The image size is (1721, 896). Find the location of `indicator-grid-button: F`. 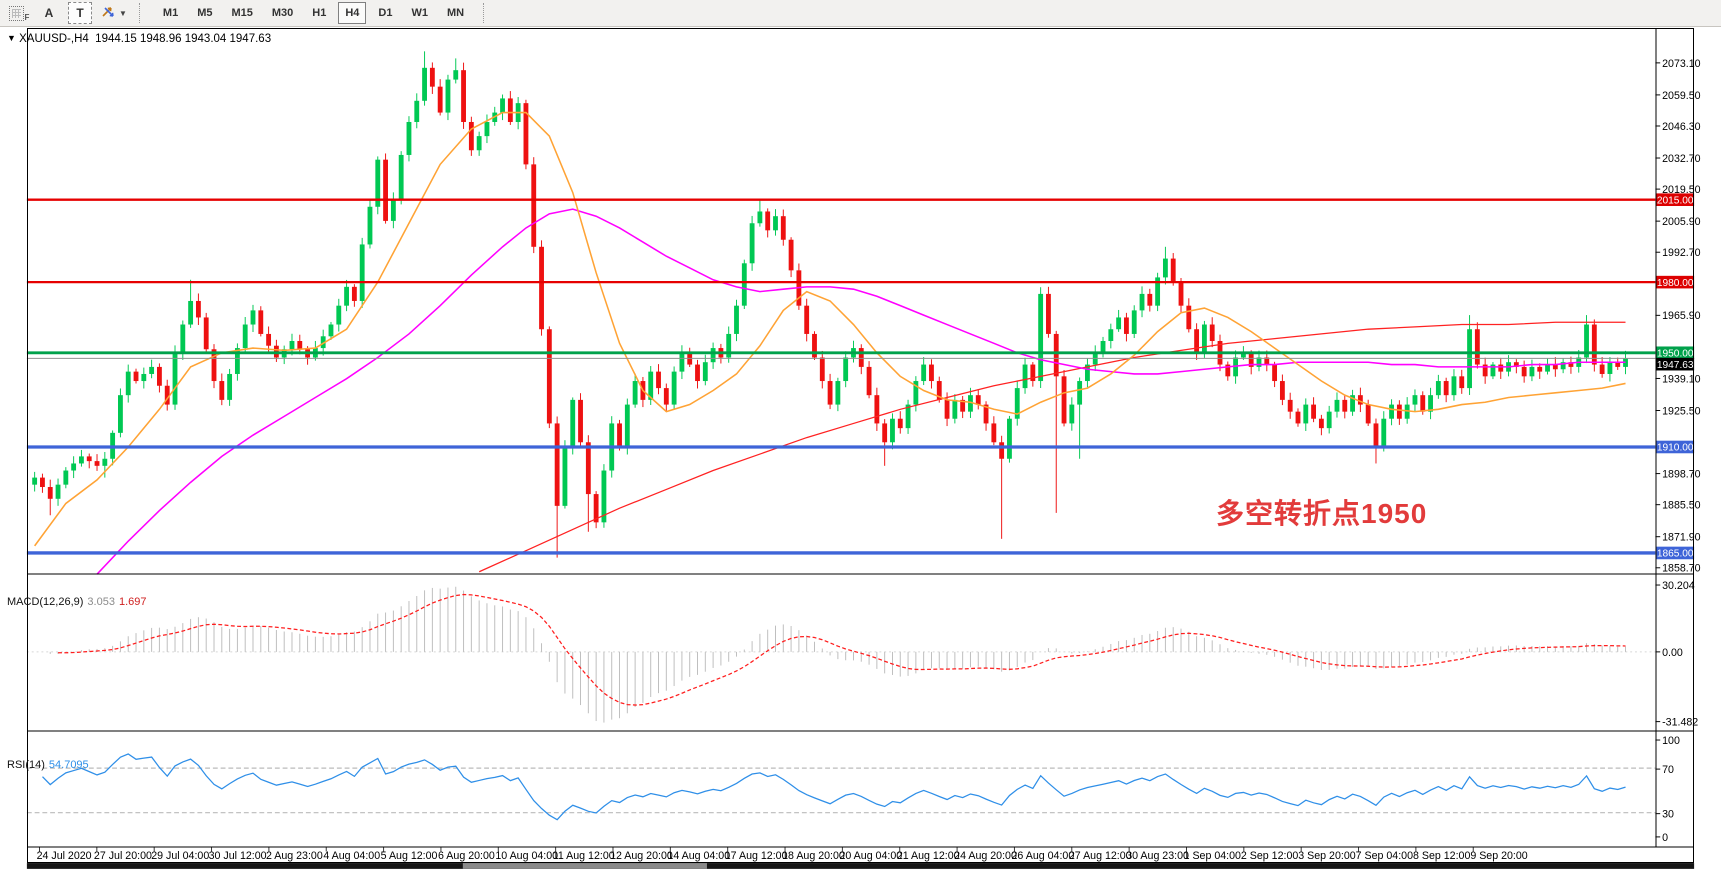

indicator-grid-button: F is located at coordinates (19, 13).